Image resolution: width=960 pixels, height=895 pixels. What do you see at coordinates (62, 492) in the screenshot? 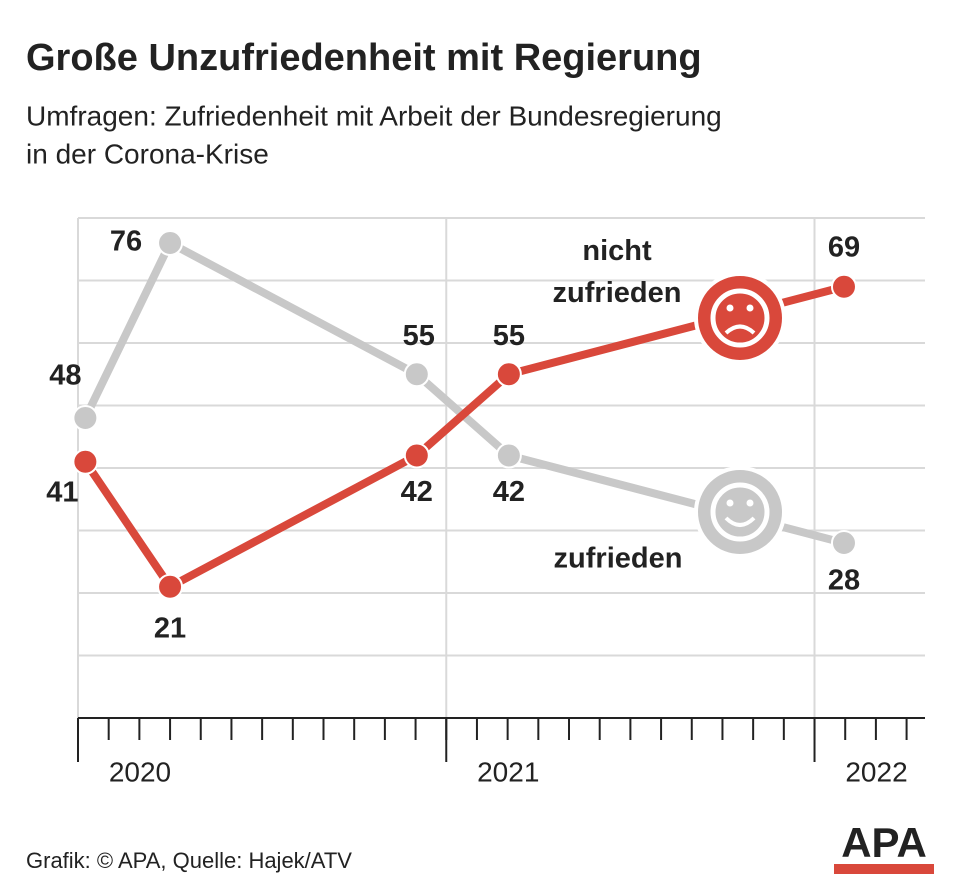
I see `data-label: 41` at bounding box center [62, 492].